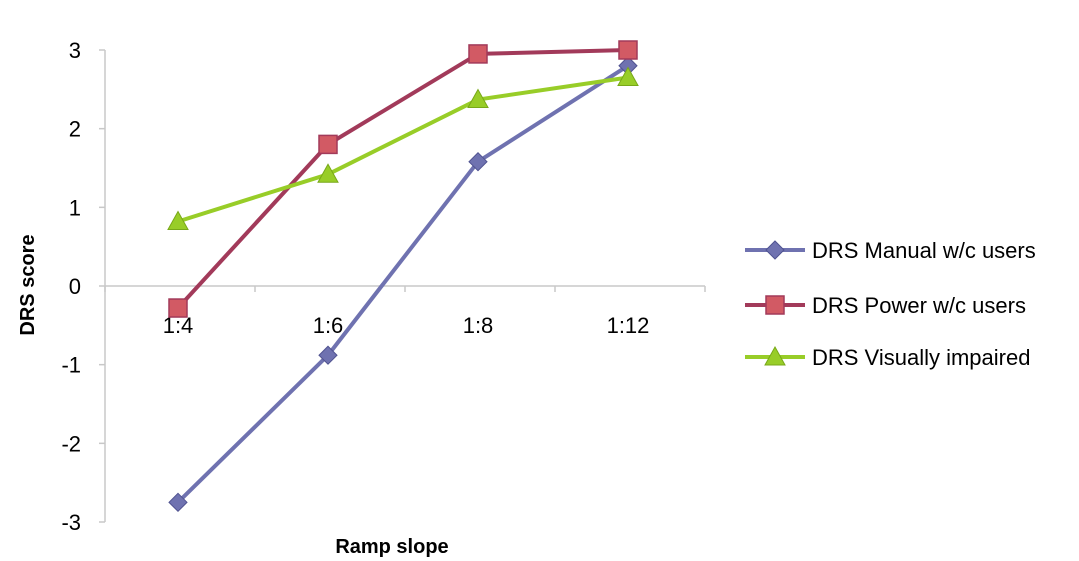 The image size is (1079, 561). What do you see at coordinates (75, 129) in the screenshot?
I see `y-tick-label: 2` at bounding box center [75, 129].